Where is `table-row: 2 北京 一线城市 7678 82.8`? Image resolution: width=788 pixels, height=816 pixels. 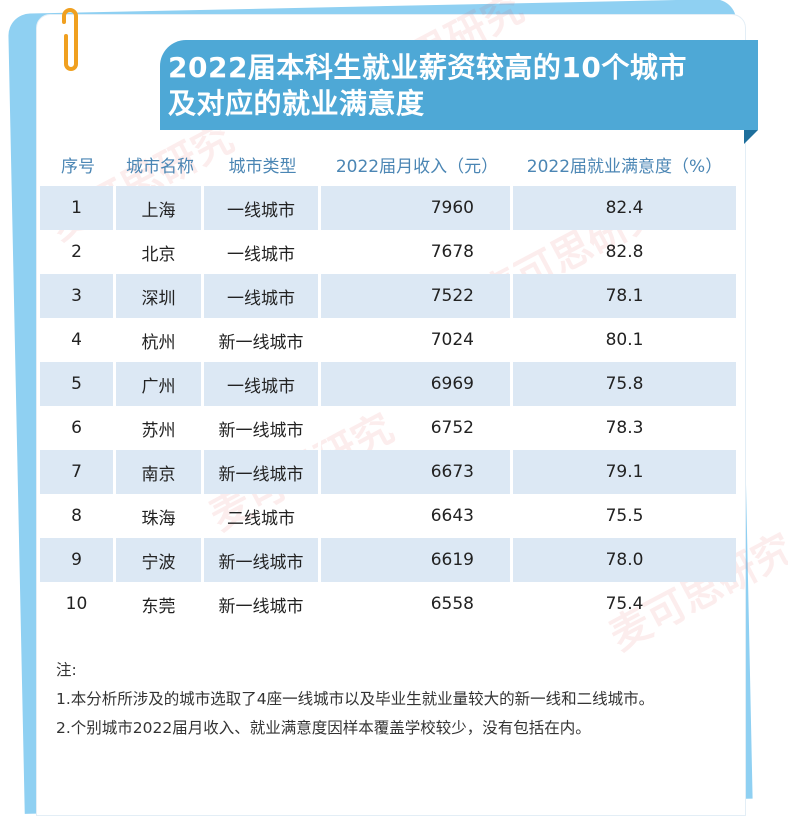
table-row: 2 北京 一线城市 7678 82.8 is located at coordinates (388, 252).